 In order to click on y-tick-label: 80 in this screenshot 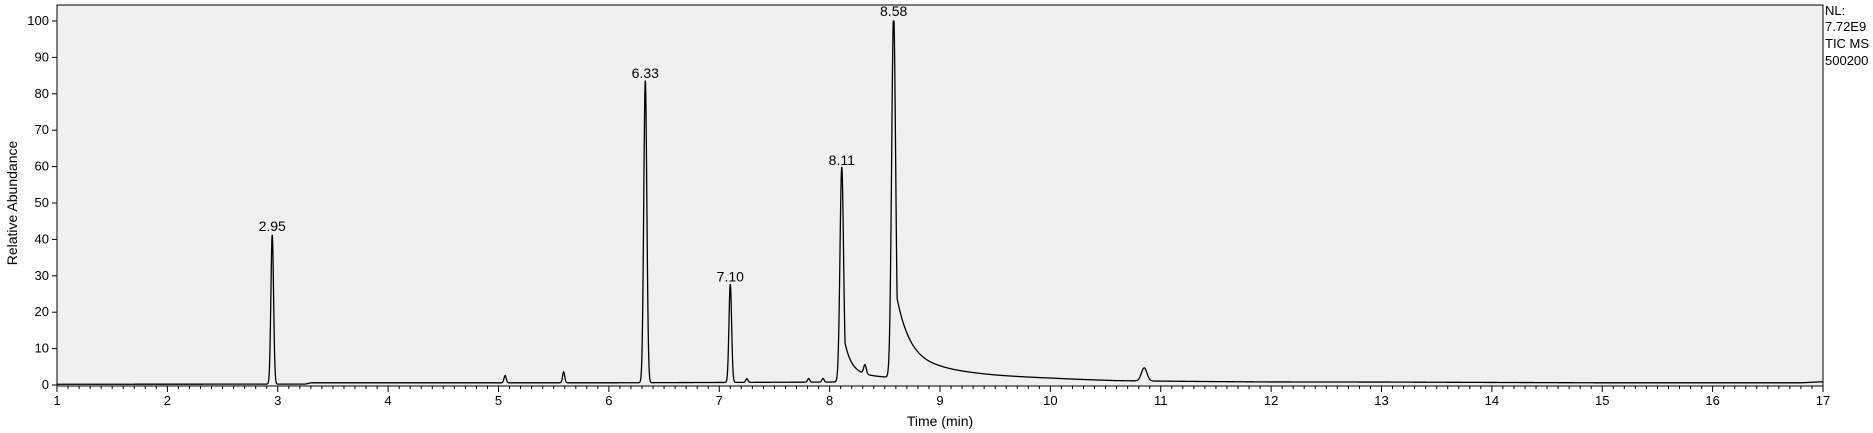, I will do `click(42, 93)`.